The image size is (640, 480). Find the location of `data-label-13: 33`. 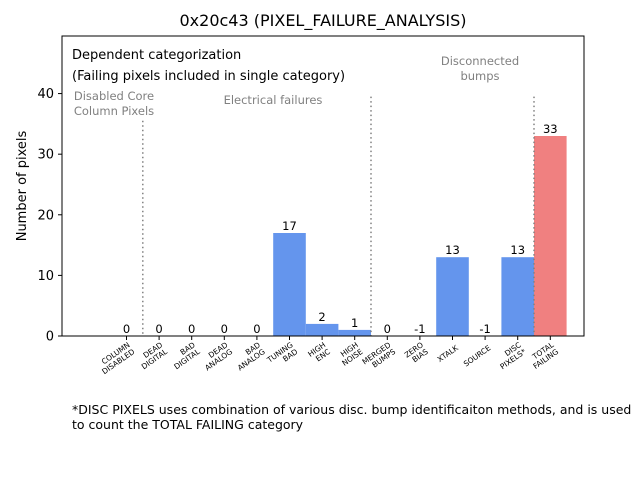

data-label-13: 33 is located at coordinates (550, 129).